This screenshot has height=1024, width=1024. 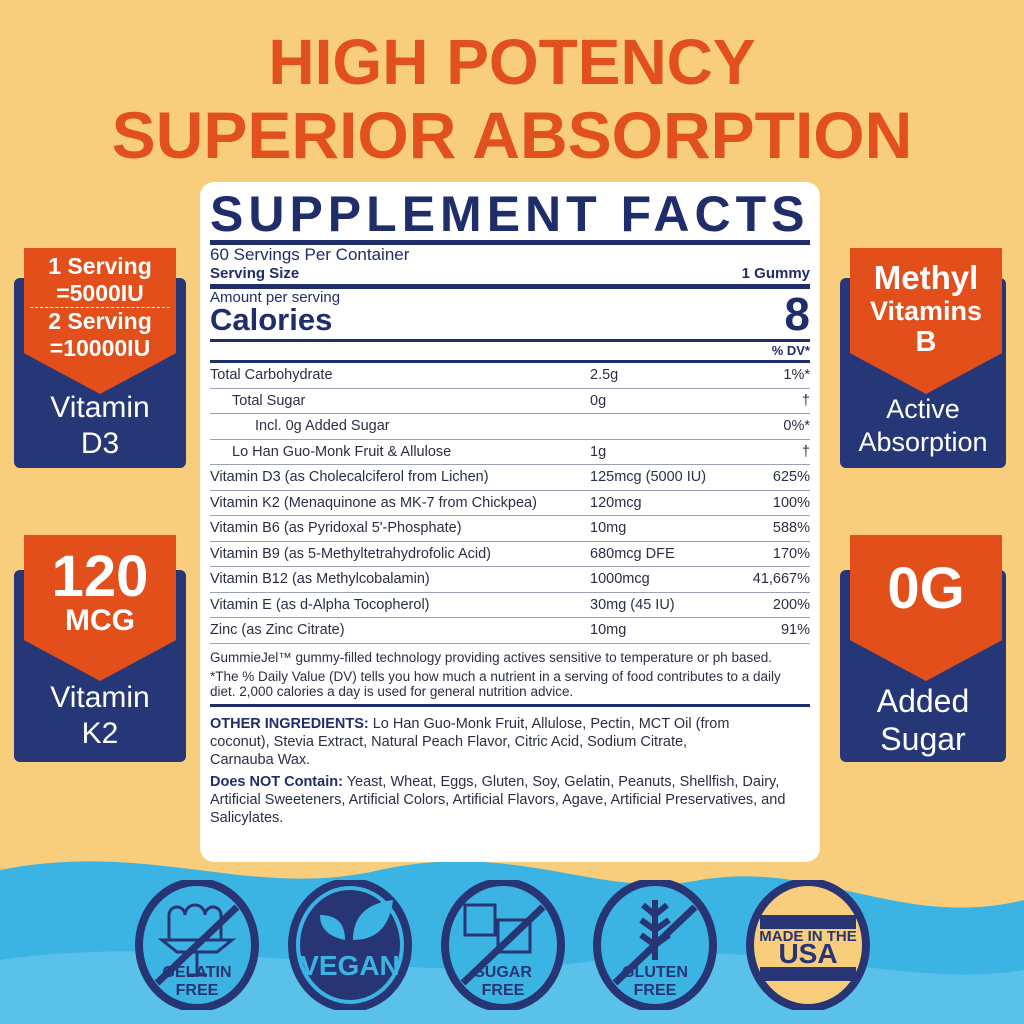 What do you see at coordinates (655, 972) in the screenshot?
I see `icon-label: GLUTEN` at bounding box center [655, 972].